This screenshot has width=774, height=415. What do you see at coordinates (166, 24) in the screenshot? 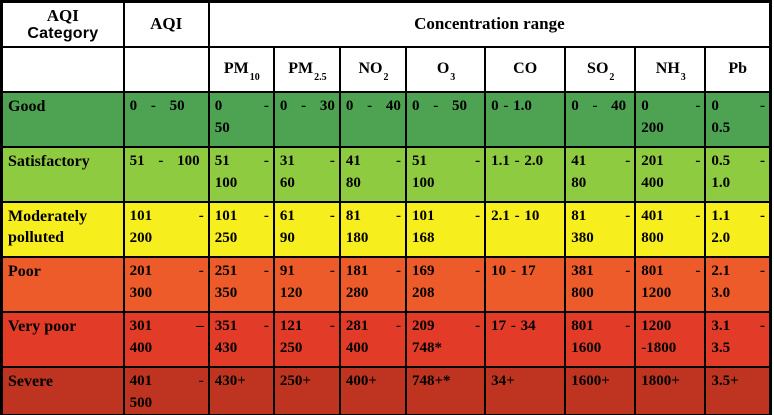
I see `header-aqi: AQI` at bounding box center [166, 24].